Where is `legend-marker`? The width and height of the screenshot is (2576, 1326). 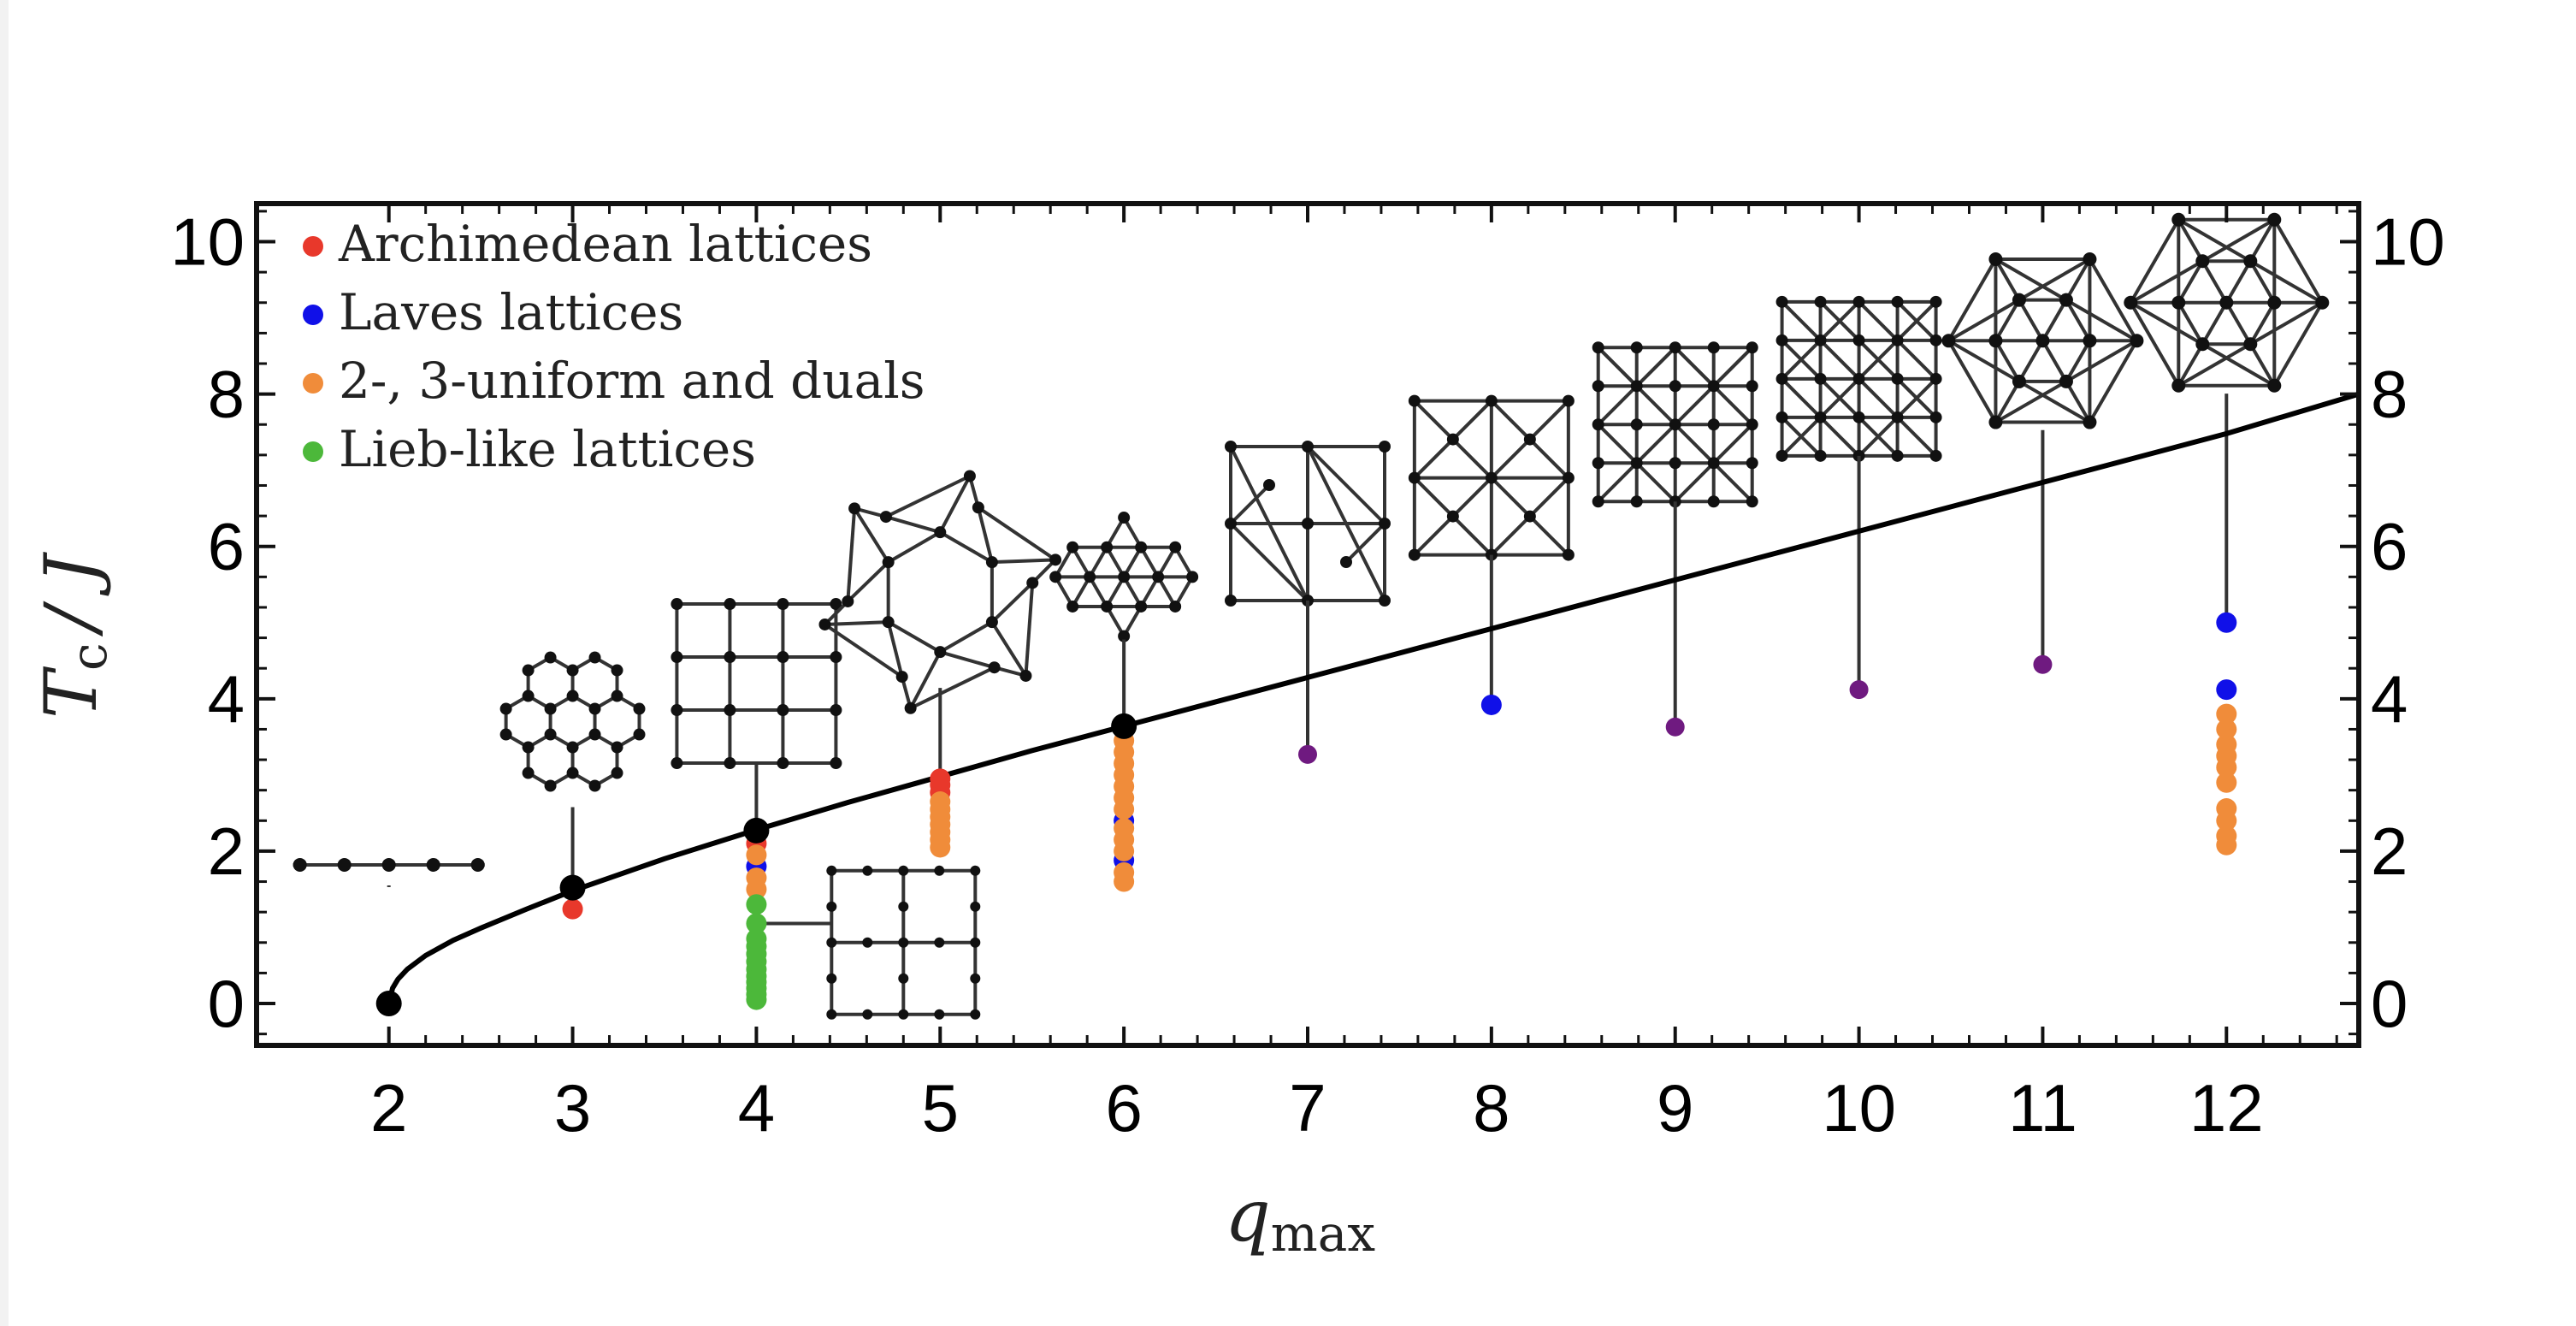
legend-marker is located at coordinates (313, 315).